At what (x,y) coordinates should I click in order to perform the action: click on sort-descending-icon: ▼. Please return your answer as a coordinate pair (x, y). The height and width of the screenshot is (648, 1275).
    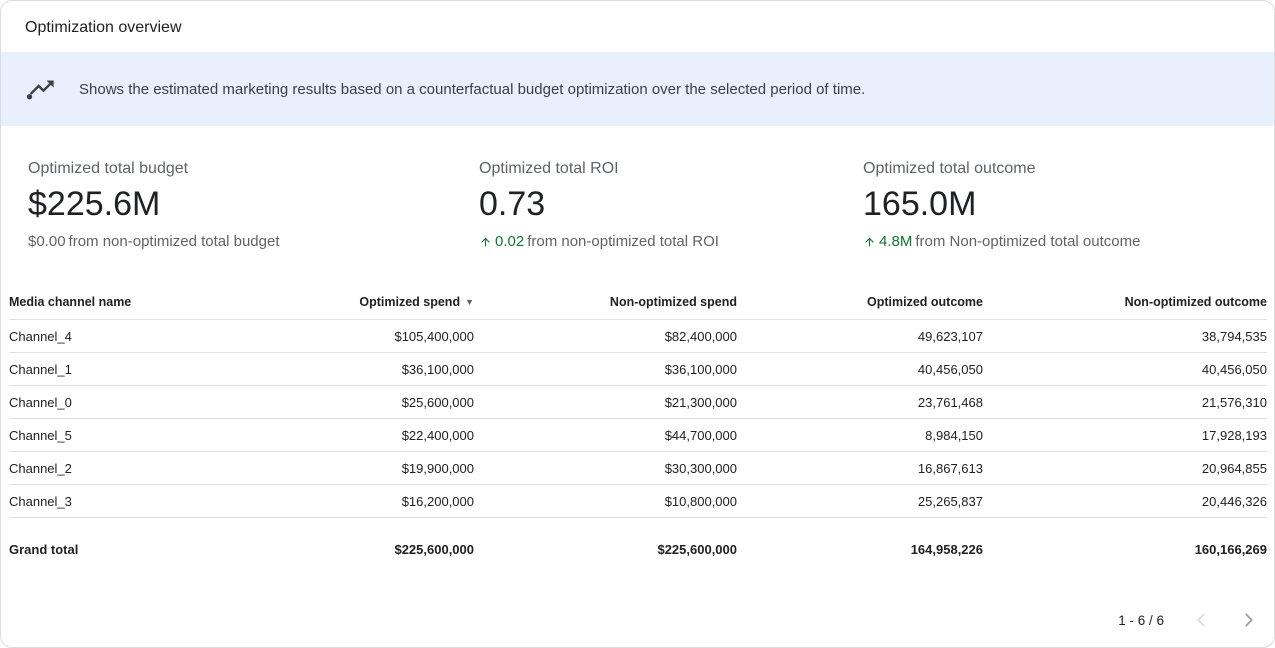
    Looking at the image, I should click on (469, 302).